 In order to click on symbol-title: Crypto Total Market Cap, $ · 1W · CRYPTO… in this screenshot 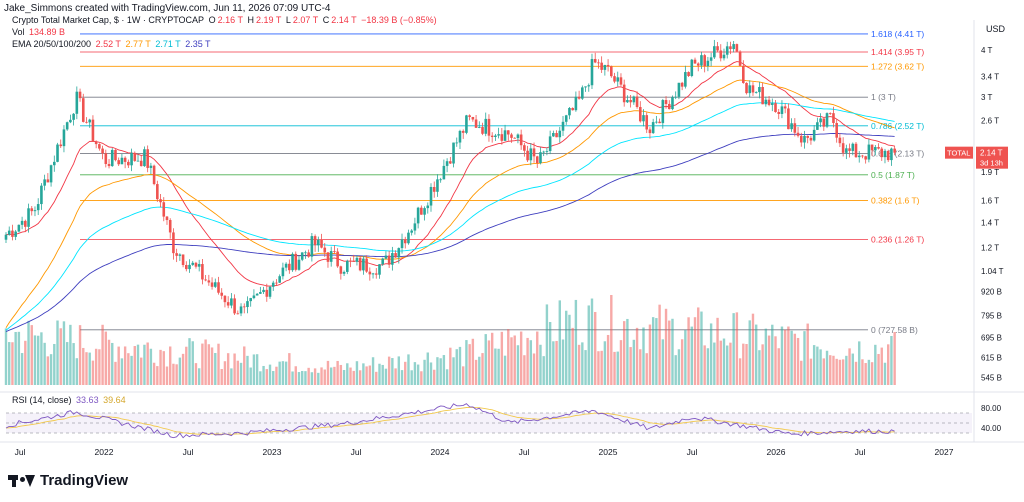, I will do `click(108, 20)`.